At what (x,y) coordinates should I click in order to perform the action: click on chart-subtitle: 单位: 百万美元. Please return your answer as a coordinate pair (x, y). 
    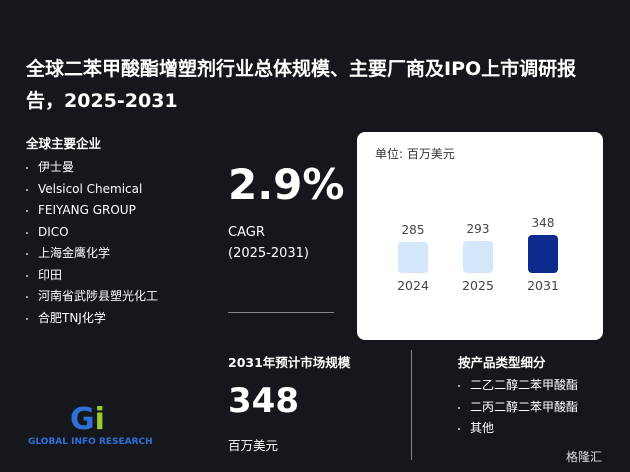
    Looking at the image, I should click on (415, 153).